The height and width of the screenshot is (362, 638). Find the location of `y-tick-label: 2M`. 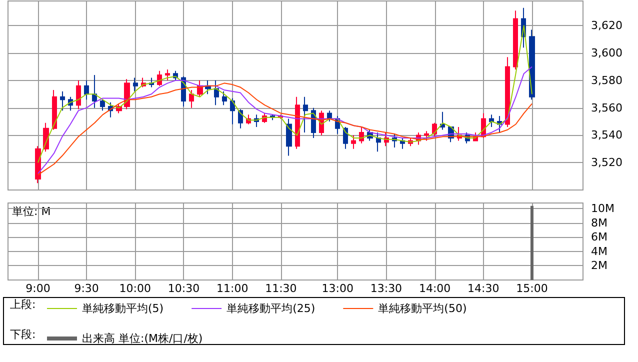

y-tick-label: 2M is located at coordinates (599, 265).